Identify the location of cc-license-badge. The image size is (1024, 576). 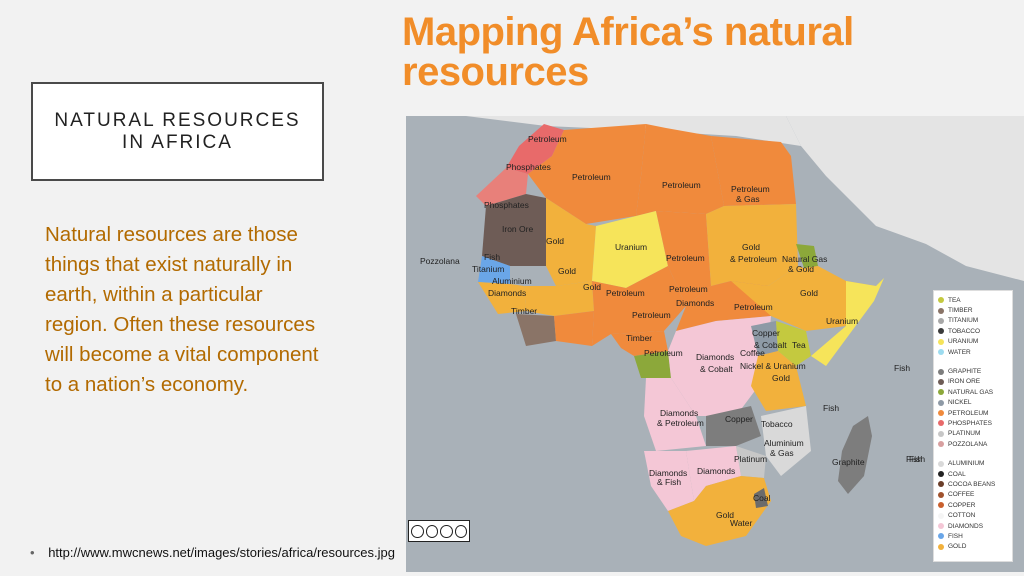
(439, 531).